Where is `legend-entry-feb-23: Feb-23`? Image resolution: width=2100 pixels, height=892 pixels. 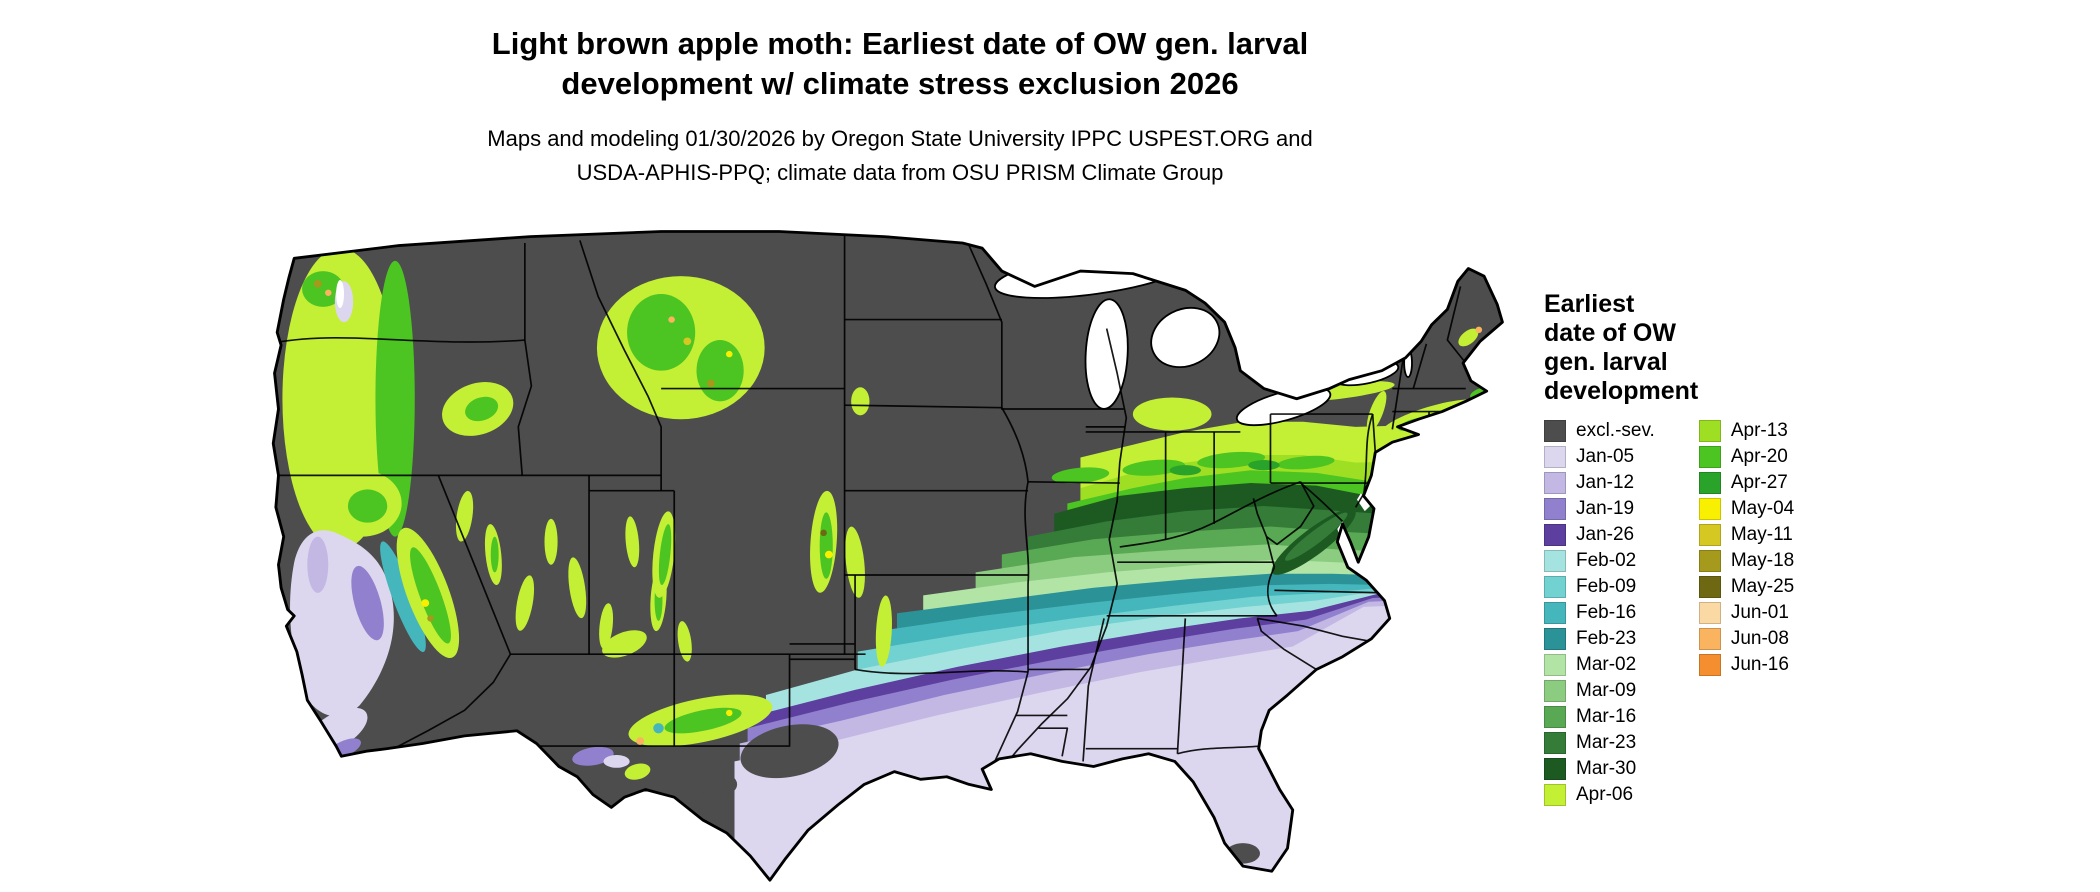
legend-entry-feb-23: Feb-23 is located at coordinates (1599, 639).